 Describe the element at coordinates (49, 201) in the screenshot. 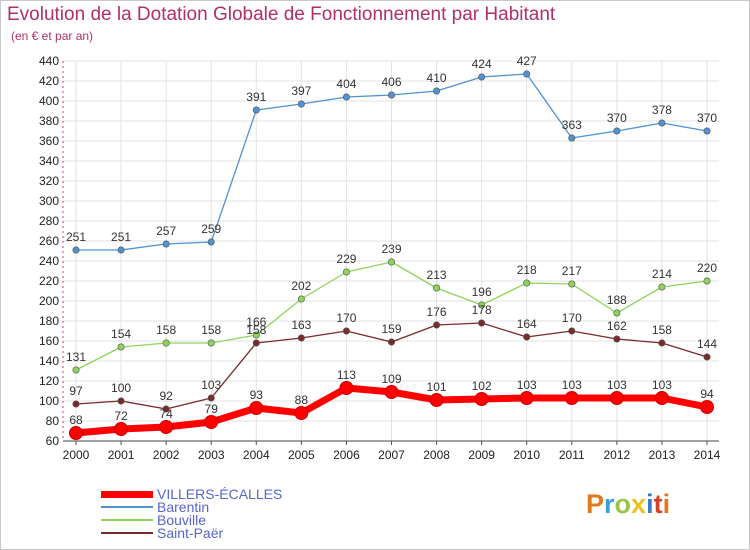

I see `y-tick-label: 300` at that location.